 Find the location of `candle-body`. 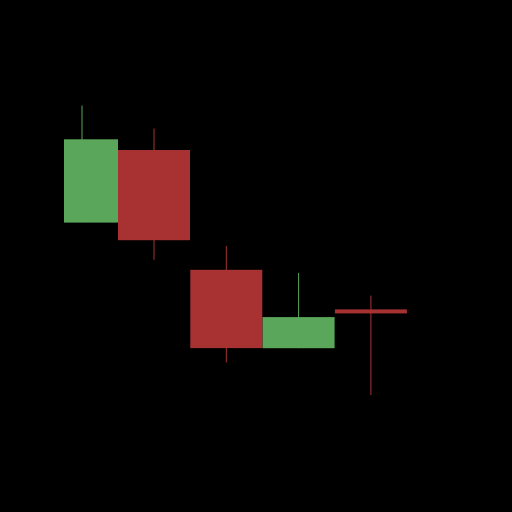

candle-body is located at coordinates (91, 181).